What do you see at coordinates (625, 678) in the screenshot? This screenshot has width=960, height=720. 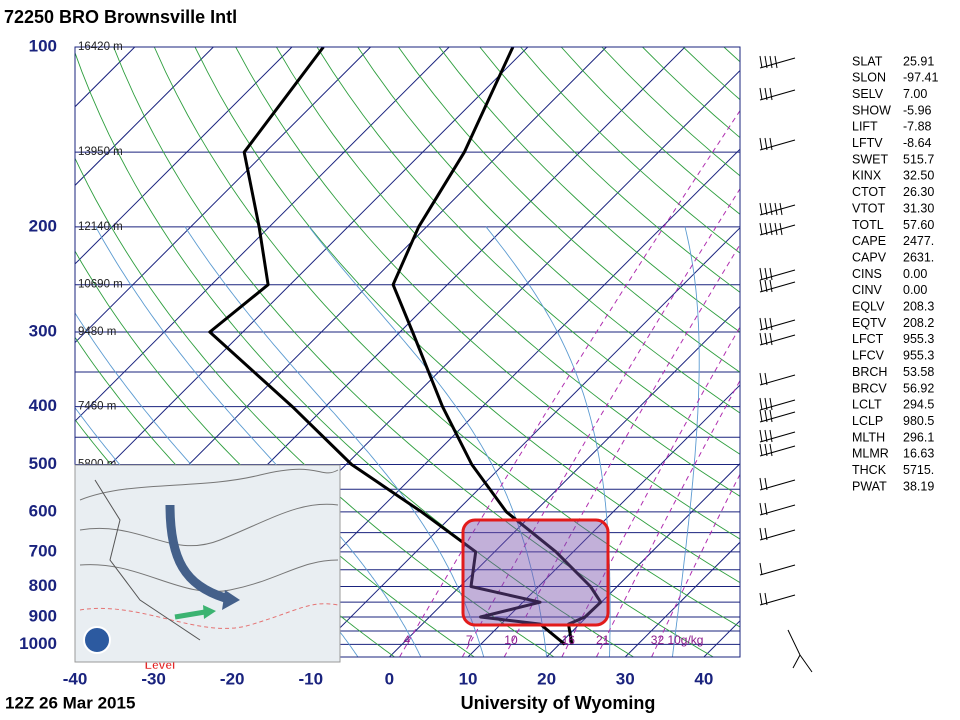 I see `x-tick-label: 30` at bounding box center [625, 678].